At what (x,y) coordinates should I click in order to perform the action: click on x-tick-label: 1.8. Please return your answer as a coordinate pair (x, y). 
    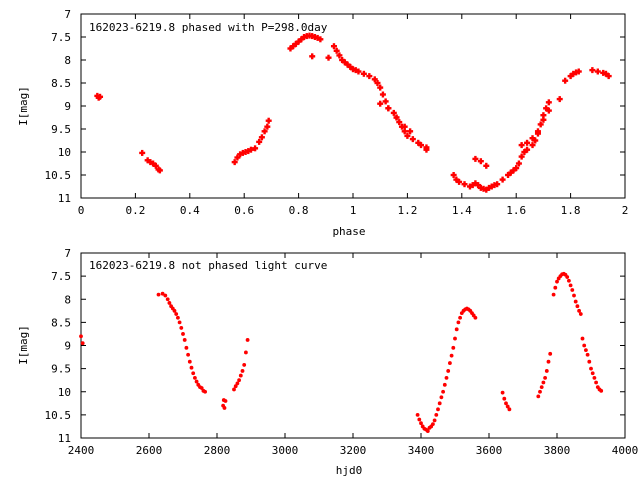
    Looking at the image, I should click on (571, 210).